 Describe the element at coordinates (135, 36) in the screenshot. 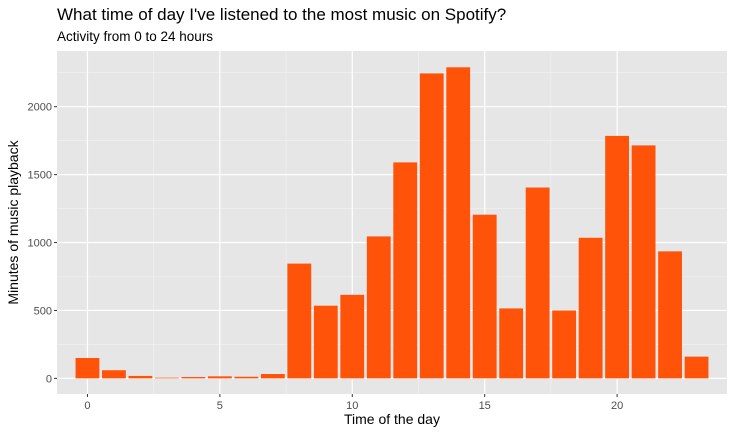

I see `chart-subtitle: Activity from 0 to 24 hours` at that location.